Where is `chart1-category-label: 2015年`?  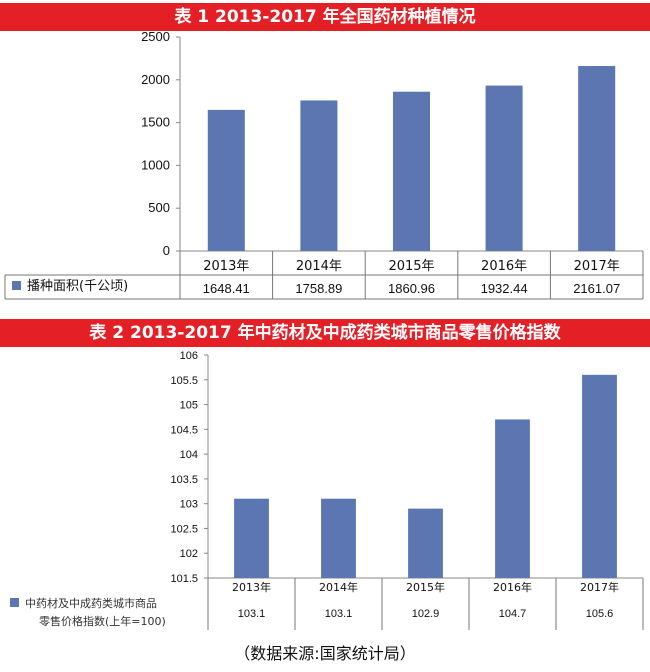
chart1-category-label: 2015年 is located at coordinates (411, 266).